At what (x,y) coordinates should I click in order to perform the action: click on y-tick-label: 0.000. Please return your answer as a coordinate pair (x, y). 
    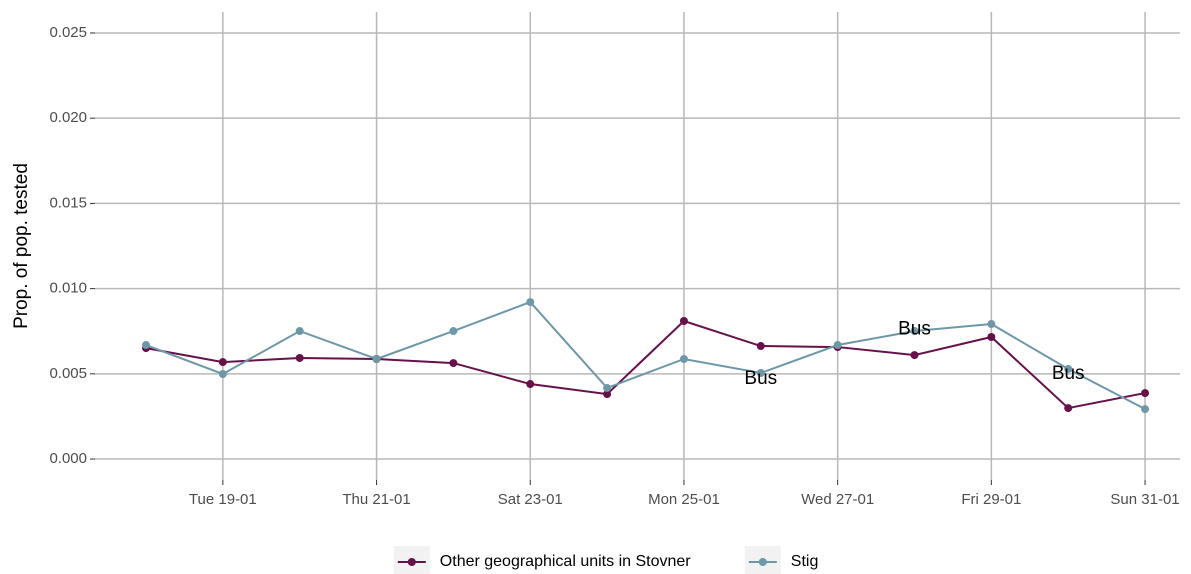
    Looking at the image, I should click on (68, 458).